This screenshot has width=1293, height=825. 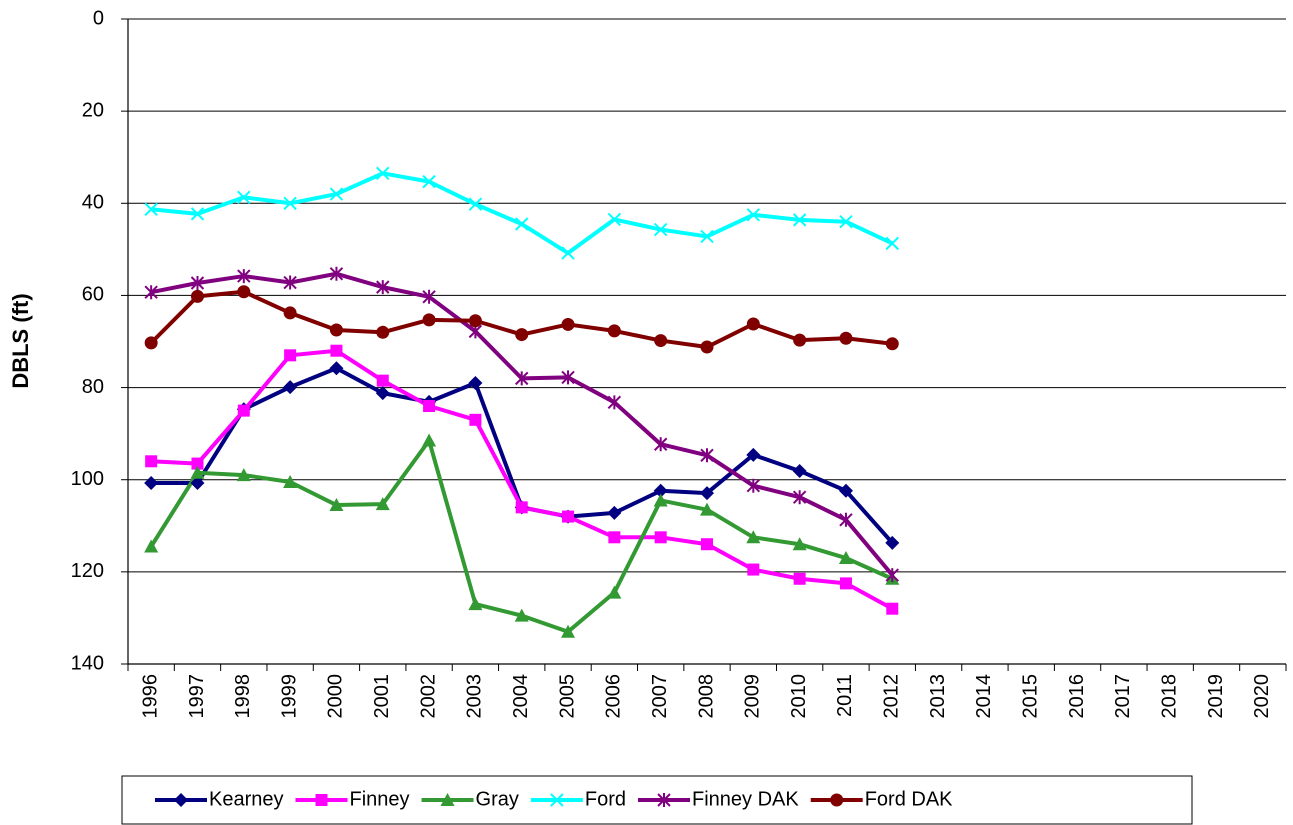 I want to click on y-tick-label: 40, so click(x=93, y=203).